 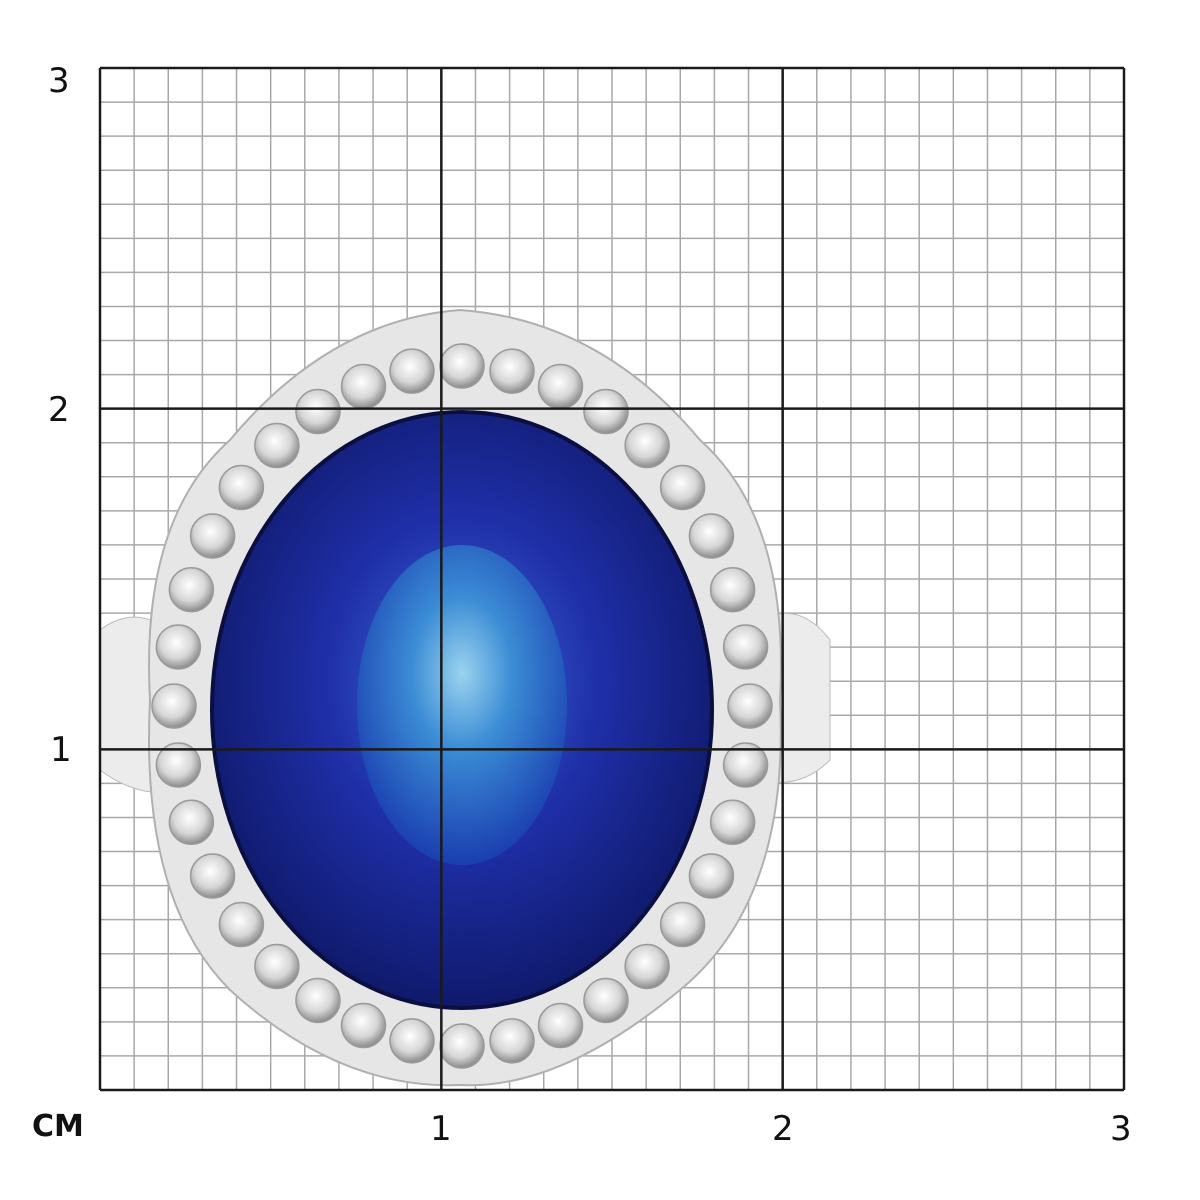 What do you see at coordinates (441, 1129) in the screenshot?
I see `x-label-1: 1` at bounding box center [441, 1129].